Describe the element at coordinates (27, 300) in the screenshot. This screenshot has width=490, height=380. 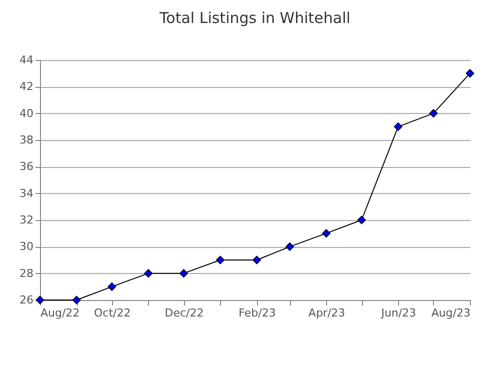
I see `y-tick-label: 26` at that location.